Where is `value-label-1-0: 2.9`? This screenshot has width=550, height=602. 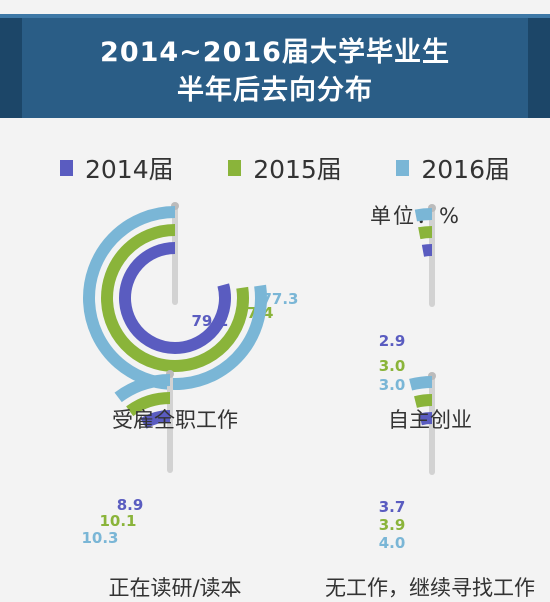
value-label-1-0: 2.9 is located at coordinates (392, 341).